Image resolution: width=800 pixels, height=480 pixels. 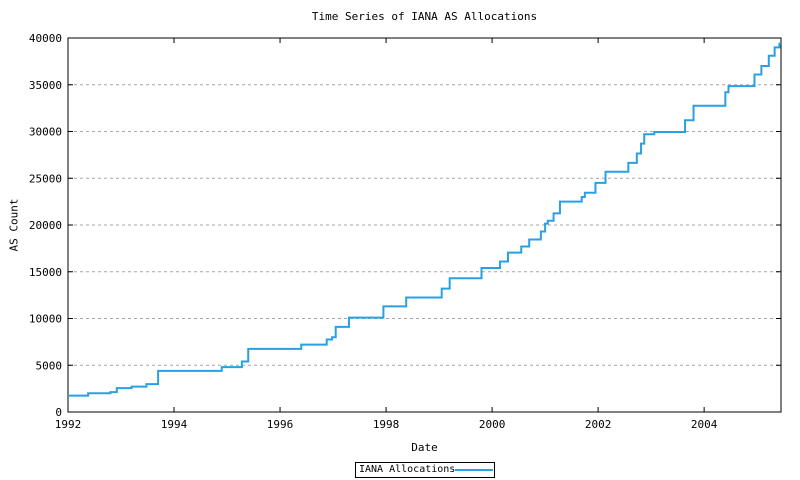 What do you see at coordinates (492, 424) in the screenshot?
I see `x-tick-label: 2000` at bounding box center [492, 424].